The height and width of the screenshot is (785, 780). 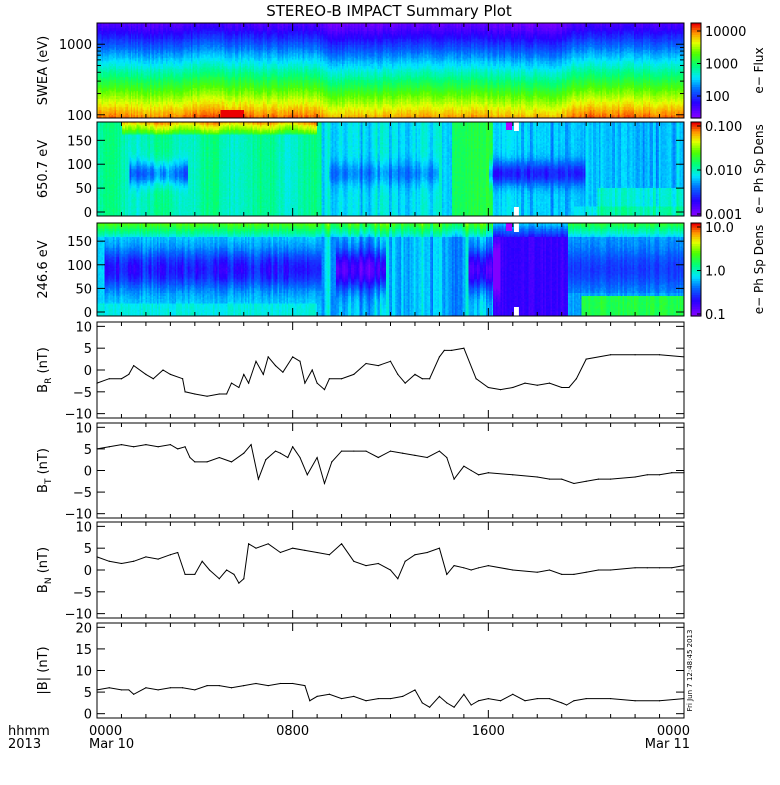 I want to click on panel-pad650: 150 100 50 0 650.7 eV, so click(x=360, y=171).